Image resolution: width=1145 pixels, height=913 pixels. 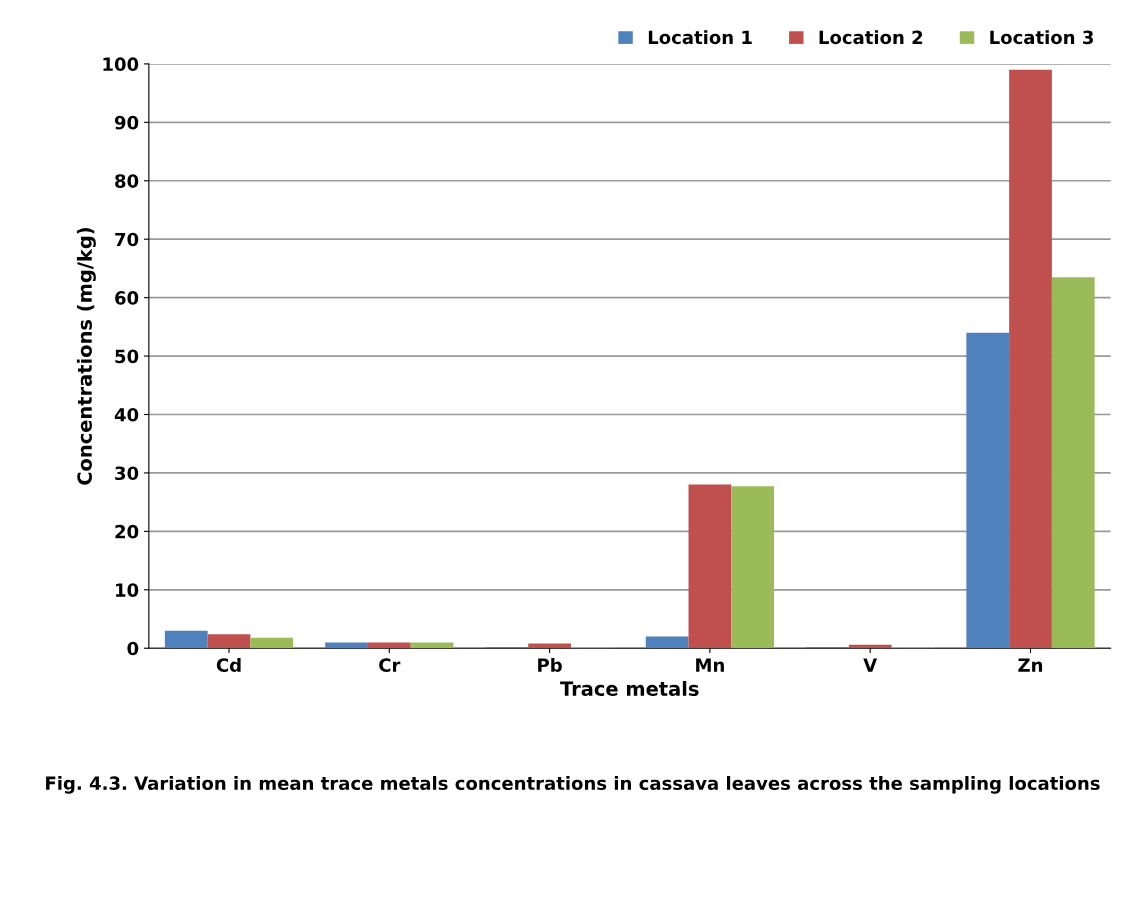 I want to click on caption: Fig. 4.3. Variation in mean trace metals concentrations in cassava leaves across the sampling locations, so click(x=573, y=785).